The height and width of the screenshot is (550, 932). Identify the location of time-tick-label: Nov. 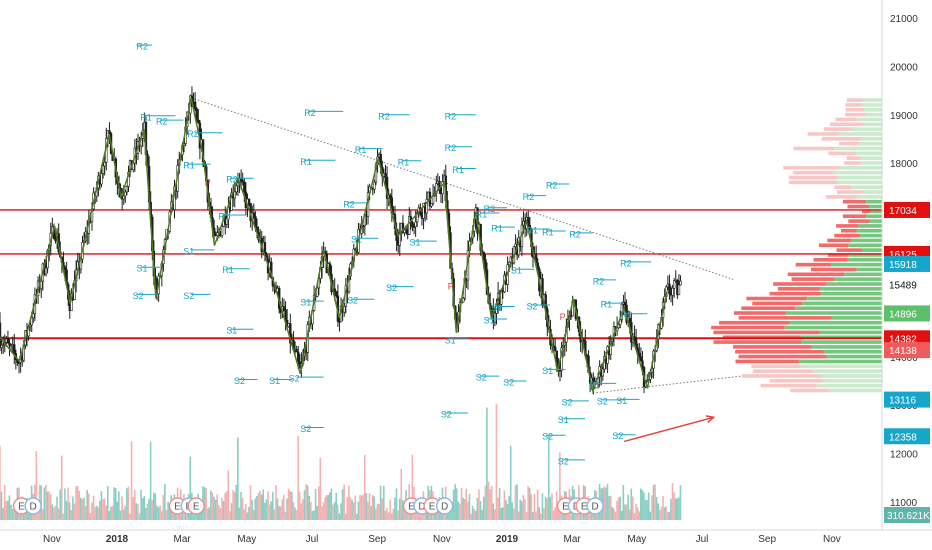
(832, 539).